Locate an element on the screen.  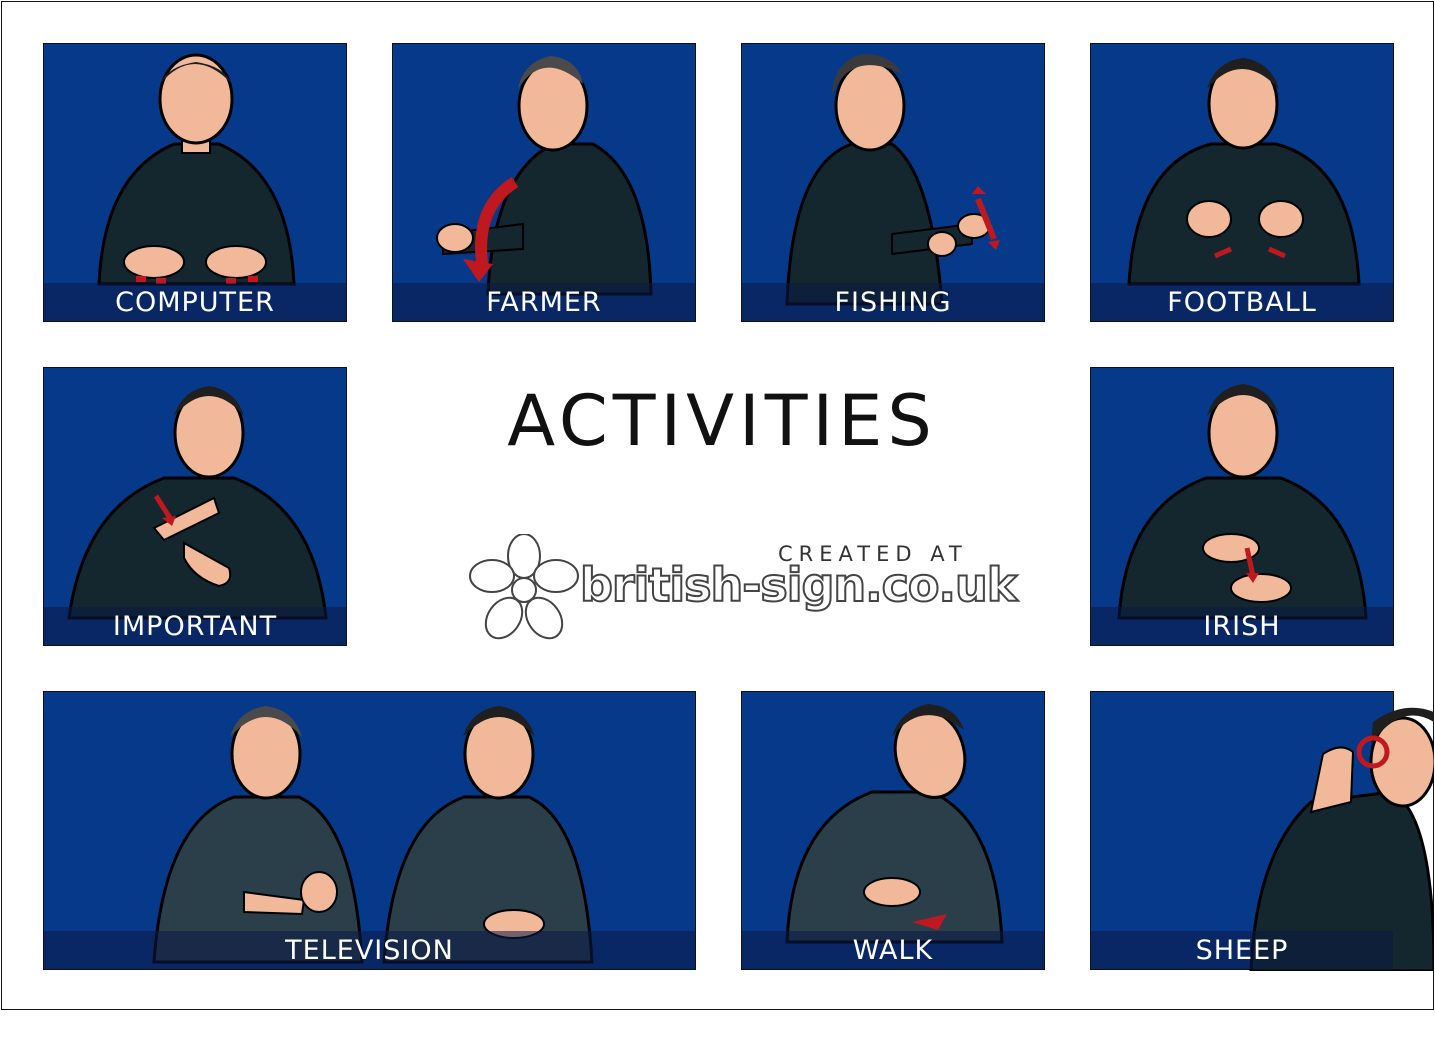
sign-label: FARMER is located at coordinates (544, 302).